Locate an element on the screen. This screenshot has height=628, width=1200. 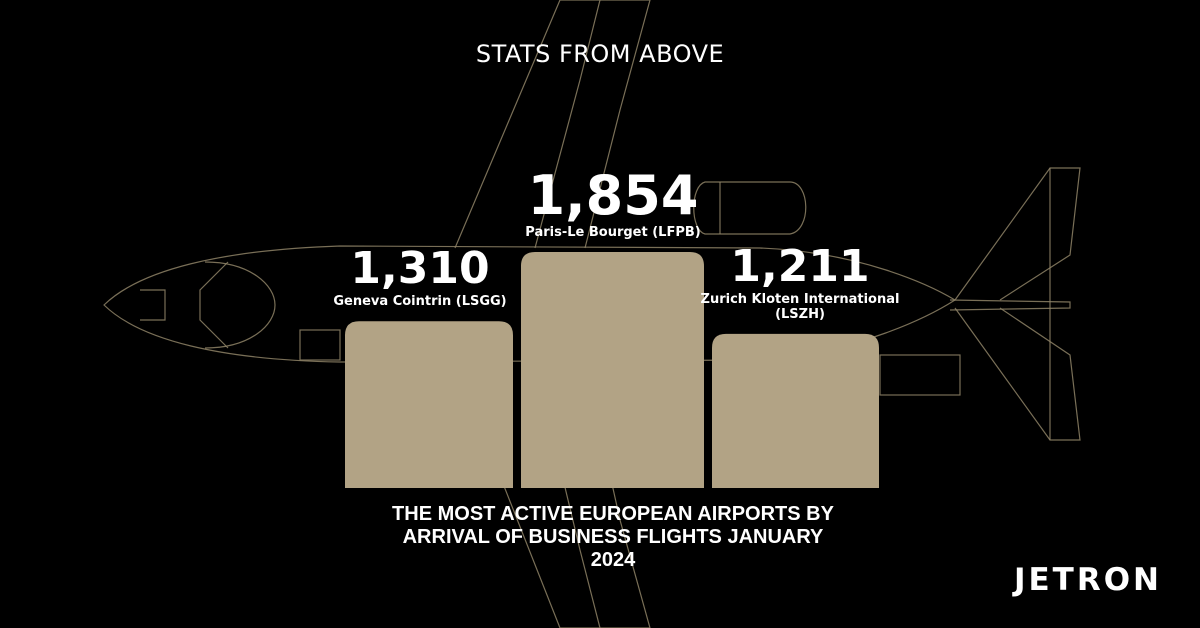
kicker-title: STATS FROM ABOVE is located at coordinates (600, 54).